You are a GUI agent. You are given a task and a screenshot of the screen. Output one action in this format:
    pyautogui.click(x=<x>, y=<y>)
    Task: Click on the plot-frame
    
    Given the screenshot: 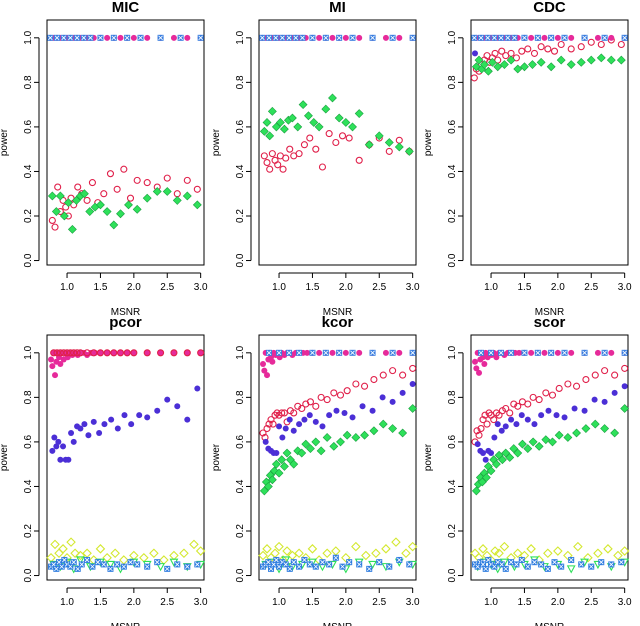 What is the action you would take?
    pyautogui.click(x=337, y=457)
    